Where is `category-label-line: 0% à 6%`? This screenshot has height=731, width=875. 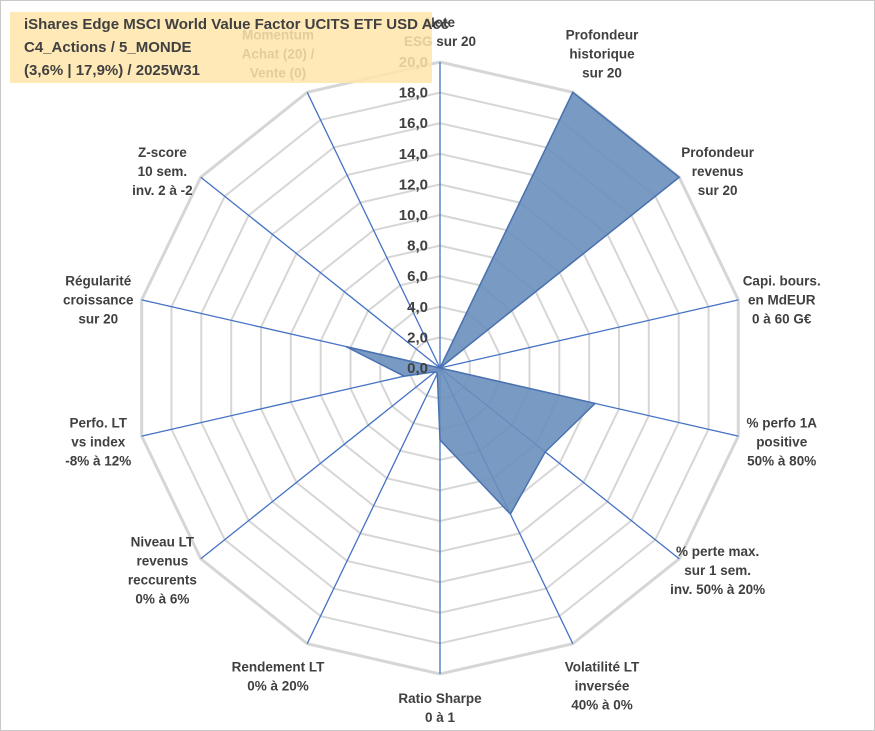 category-label-line: 0% à 6% is located at coordinates (162, 599).